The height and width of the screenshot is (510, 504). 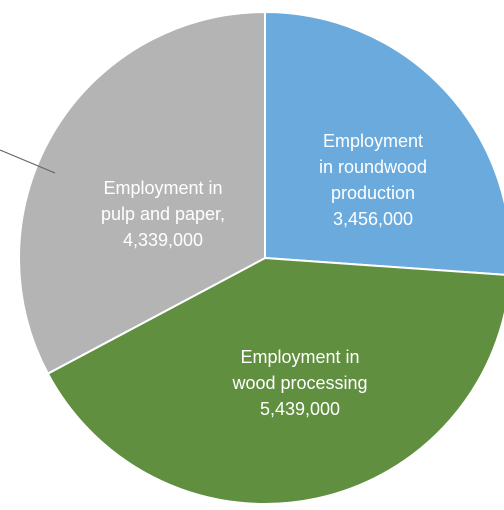 I want to click on slice-label: Employment in roundwood production, so click(x=373, y=167).